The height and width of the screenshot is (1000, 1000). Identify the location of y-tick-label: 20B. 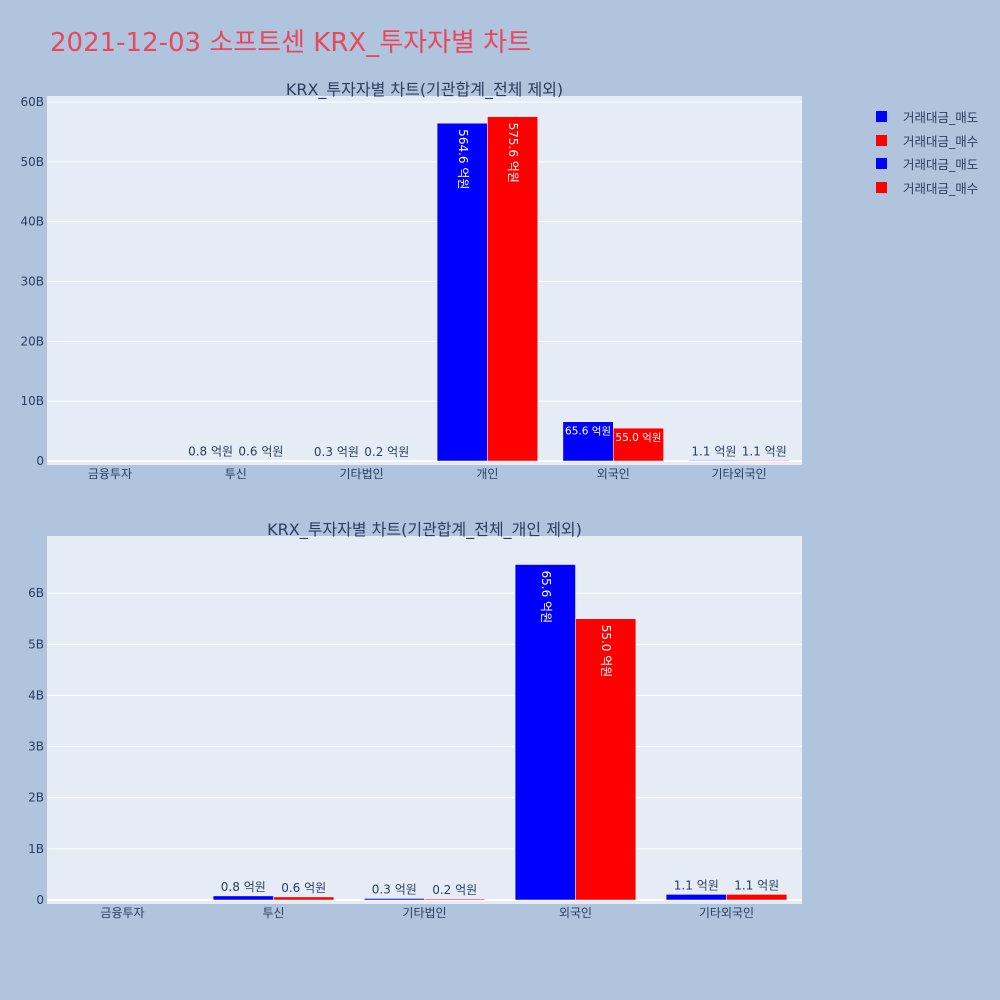
(32, 341).